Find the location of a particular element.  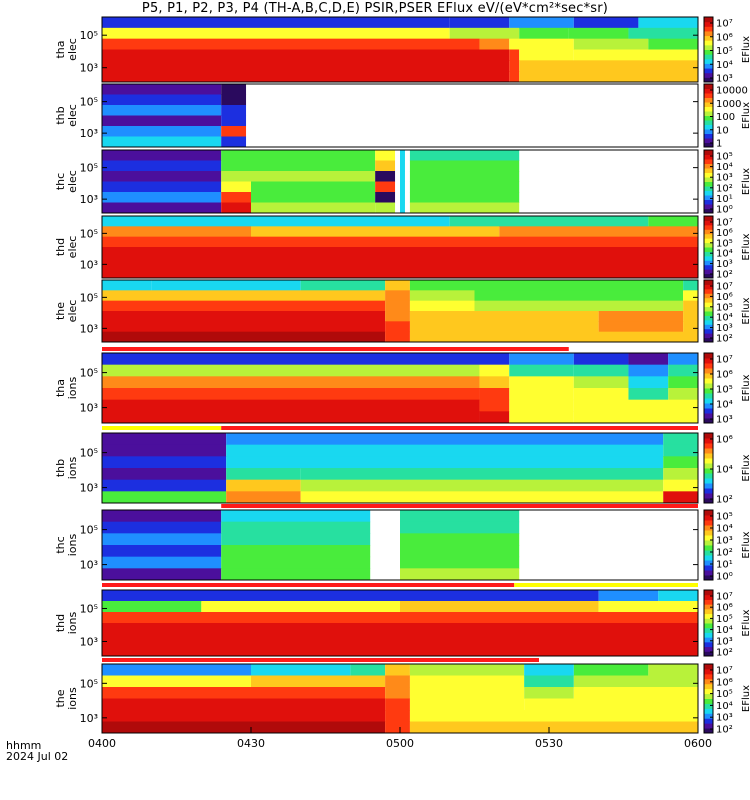

xtick-label: 0430 is located at coordinates (251, 743).